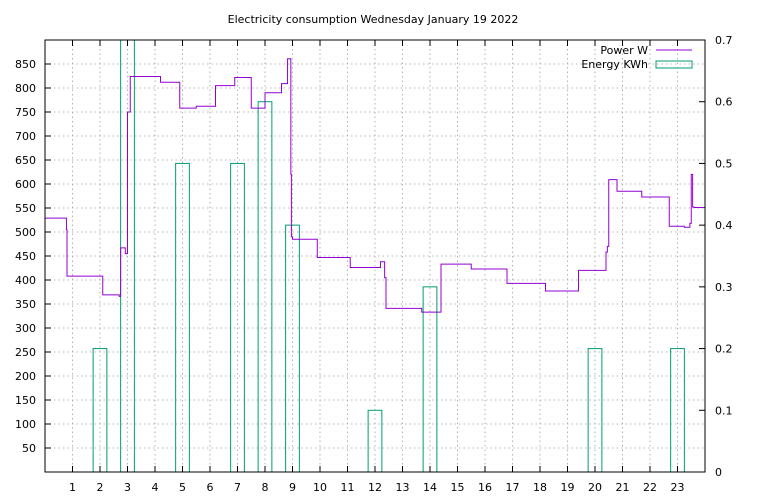 This screenshot has width=768, height=500. Describe the element at coordinates (127, 487) in the screenshot. I see `x-tick-label: 3` at that location.